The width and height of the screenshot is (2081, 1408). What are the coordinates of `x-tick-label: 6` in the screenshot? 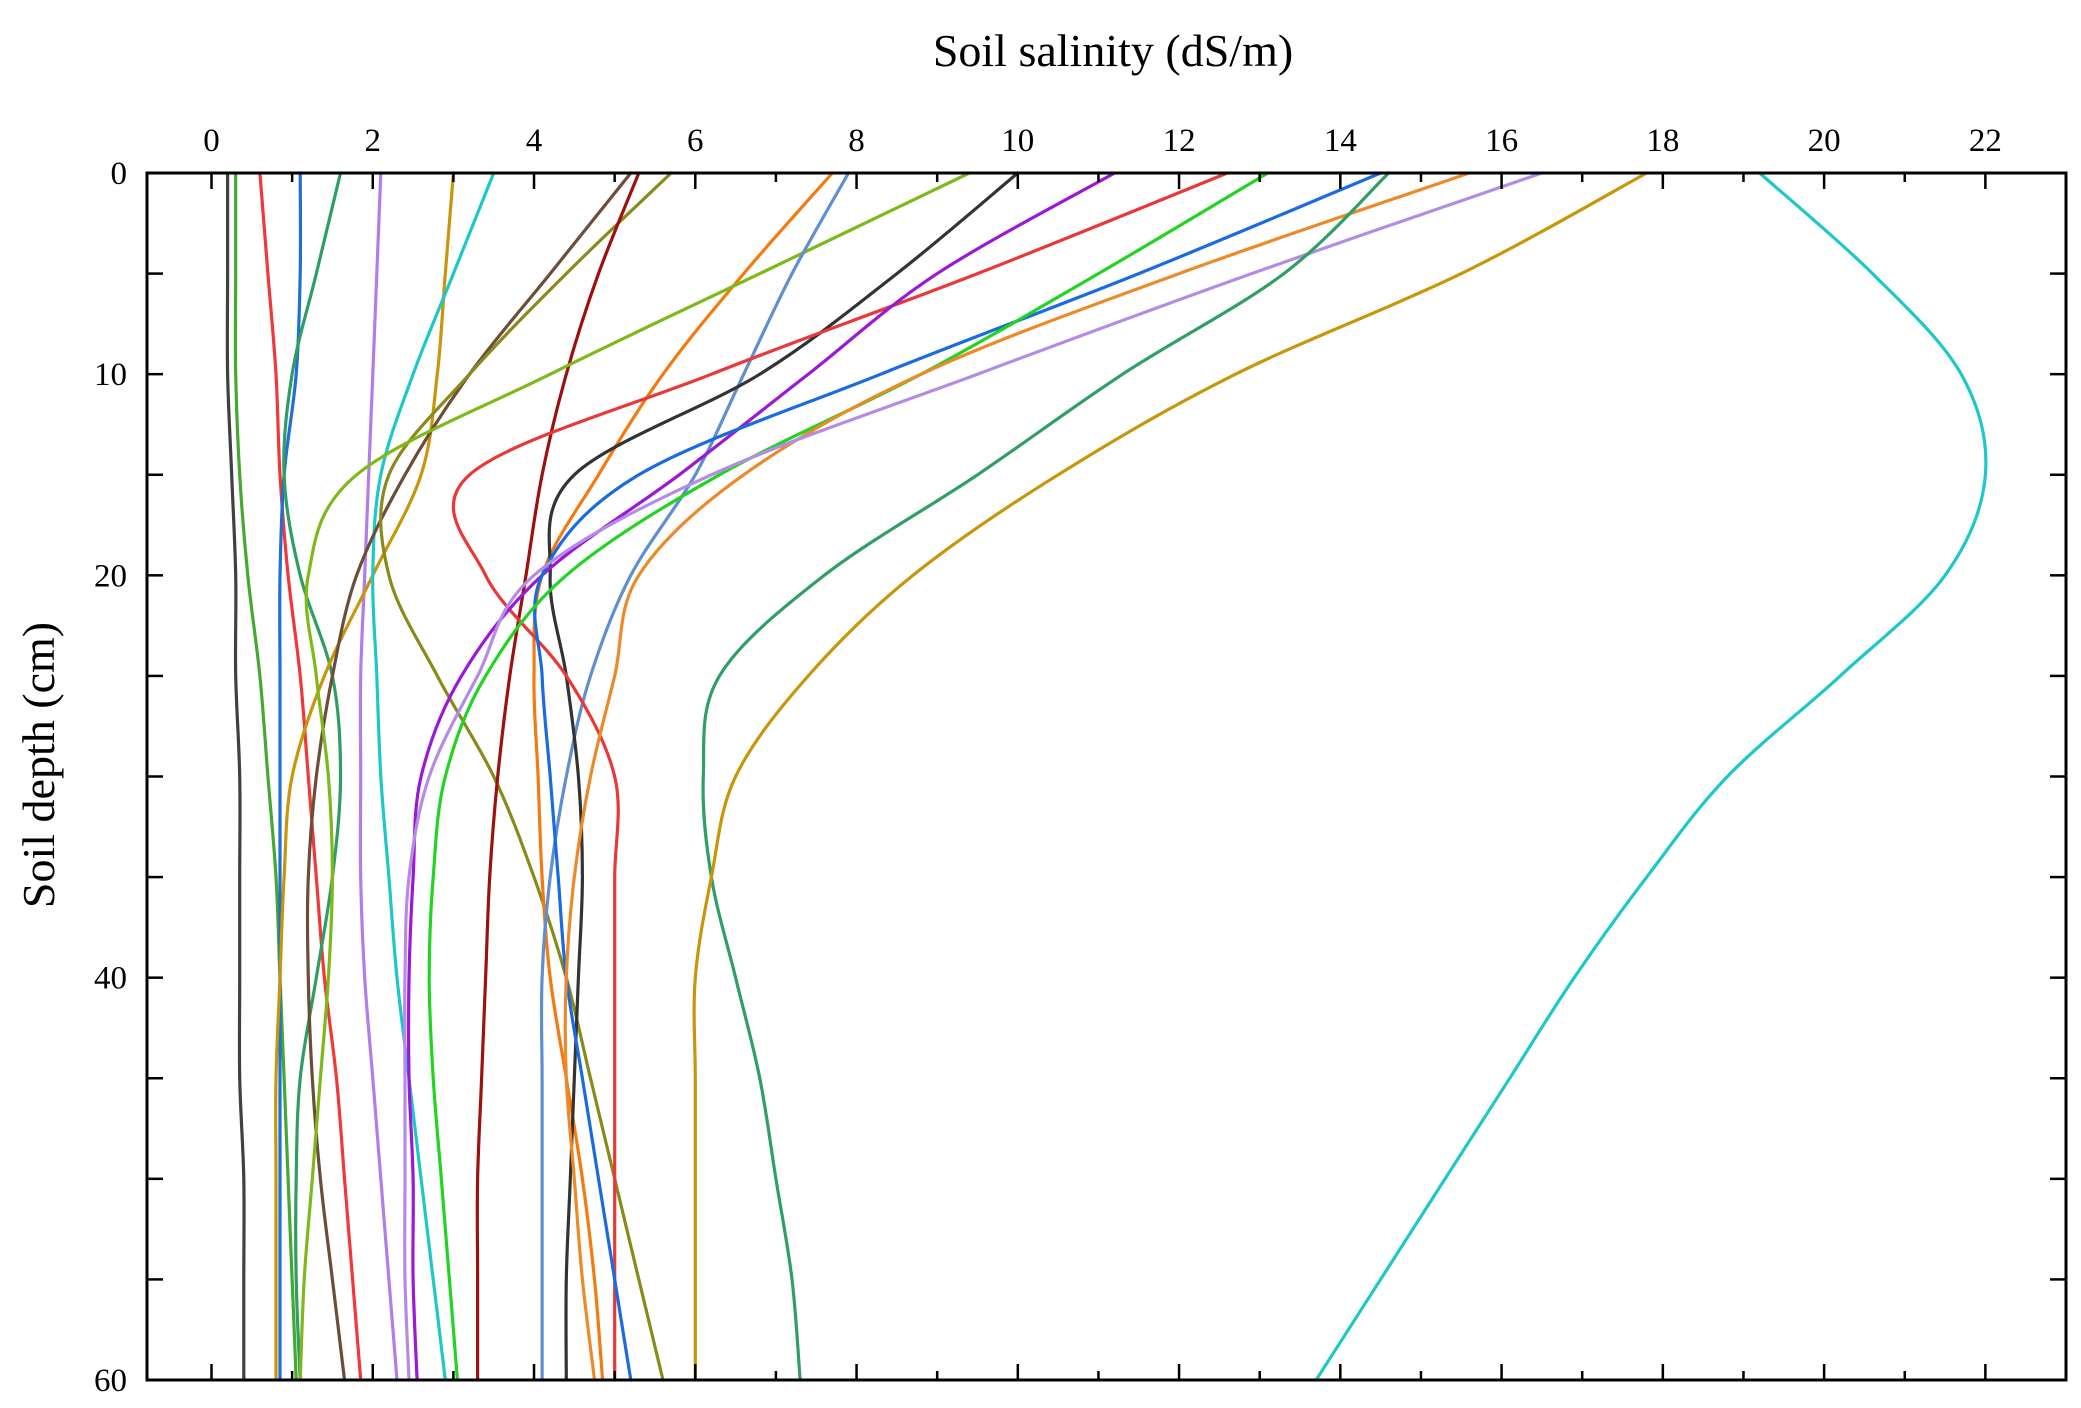 It's located at (695, 141).